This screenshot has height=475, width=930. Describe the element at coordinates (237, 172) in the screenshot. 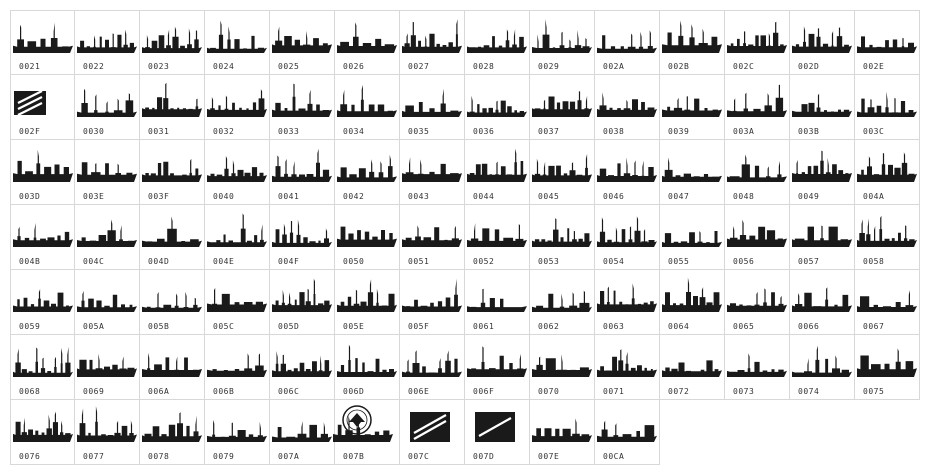

I see `glyph-cell: 0040` at that location.